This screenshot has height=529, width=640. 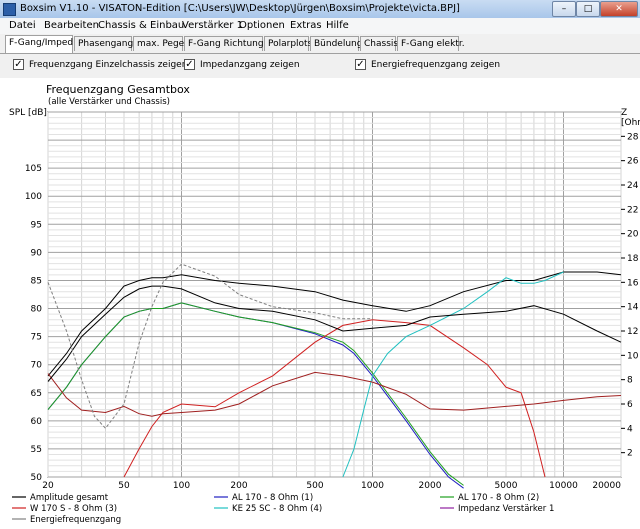 I want to click on tab-buendelung: Bündelung, so click(x=336, y=43).